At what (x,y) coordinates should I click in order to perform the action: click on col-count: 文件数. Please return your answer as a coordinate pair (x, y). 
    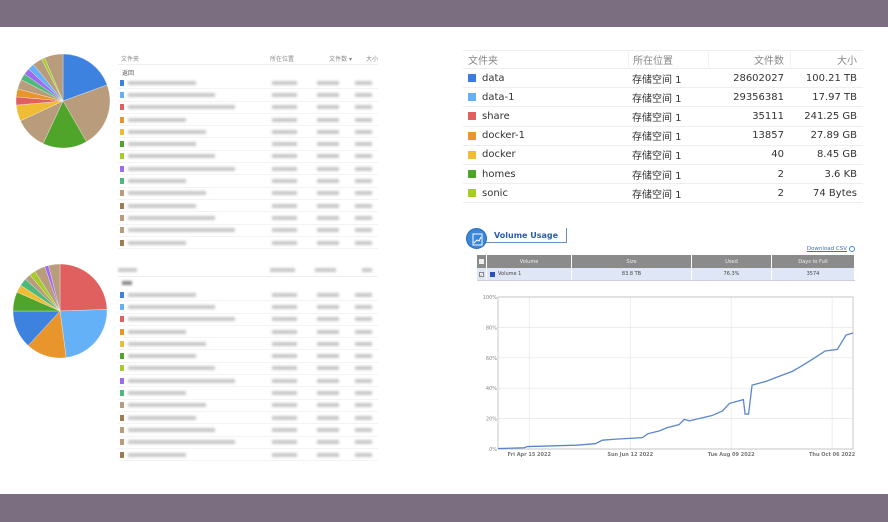
    Looking at the image, I should click on (749, 59).